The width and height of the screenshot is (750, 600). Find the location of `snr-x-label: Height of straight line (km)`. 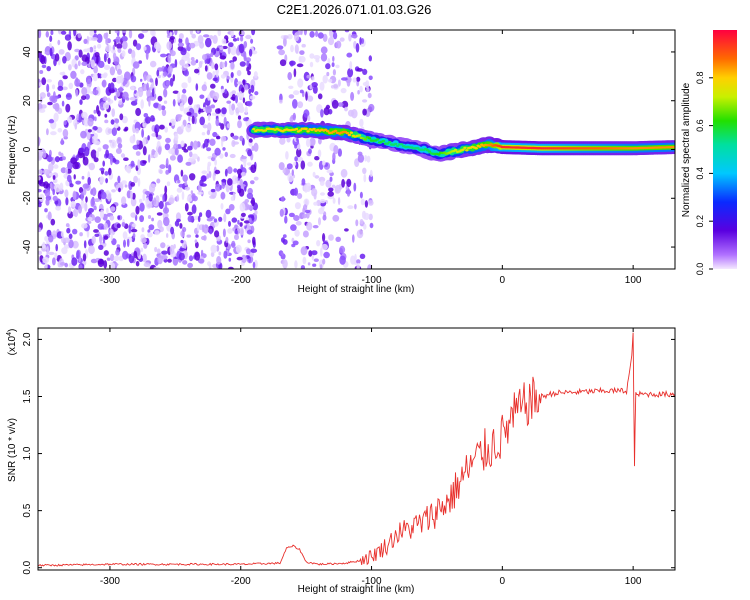

snr-x-label: Height of straight line (km) is located at coordinates (356, 589).